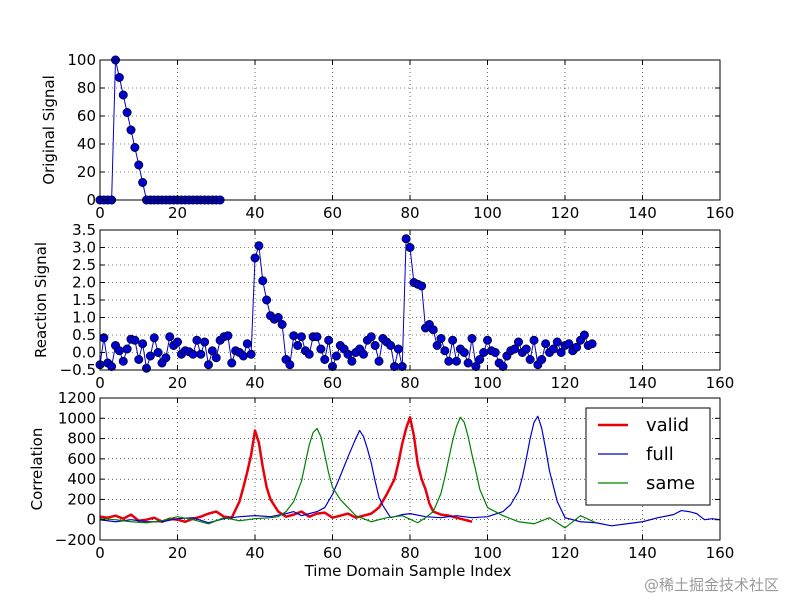 The image size is (800, 601). What do you see at coordinates (37, 469) in the screenshot?
I see `y-axis-label: Correlation` at bounding box center [37, 469].